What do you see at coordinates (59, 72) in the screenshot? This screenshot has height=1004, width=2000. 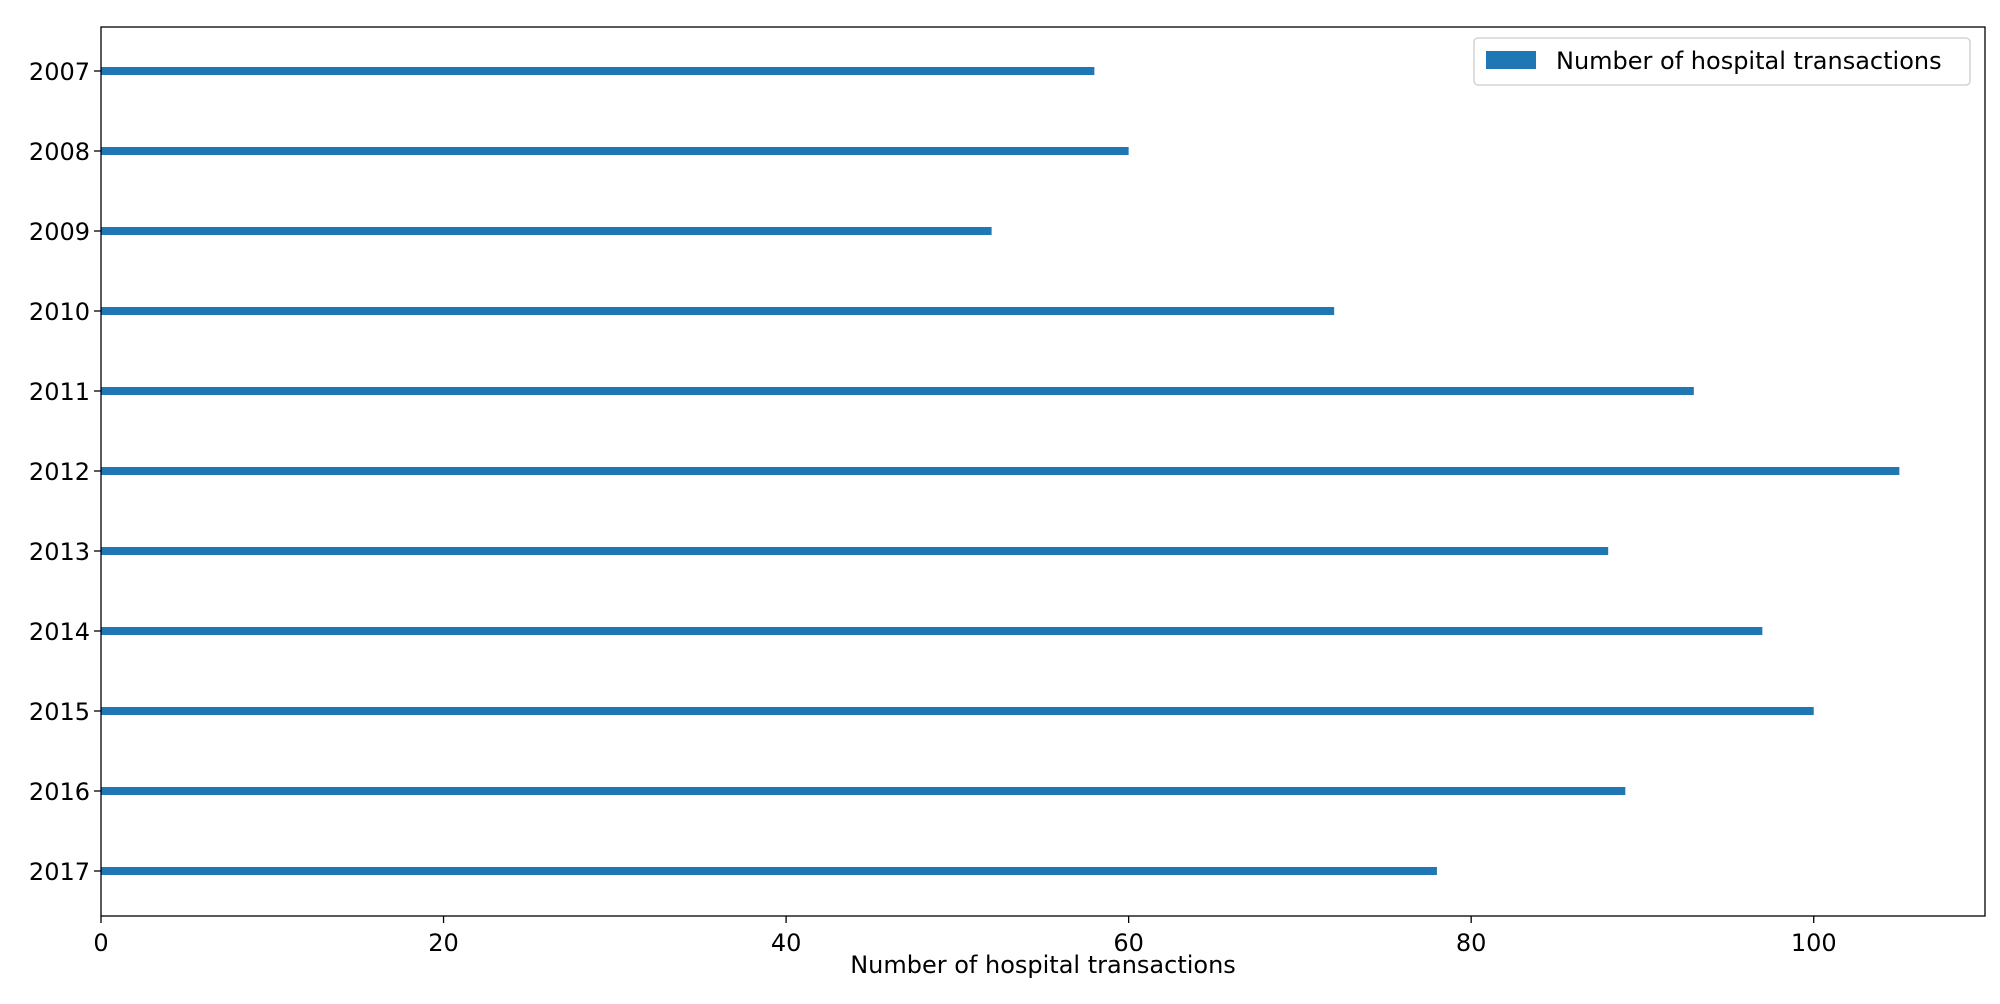 I see `y-tick-label-2007: 2007` at bounding box center [59, 72].